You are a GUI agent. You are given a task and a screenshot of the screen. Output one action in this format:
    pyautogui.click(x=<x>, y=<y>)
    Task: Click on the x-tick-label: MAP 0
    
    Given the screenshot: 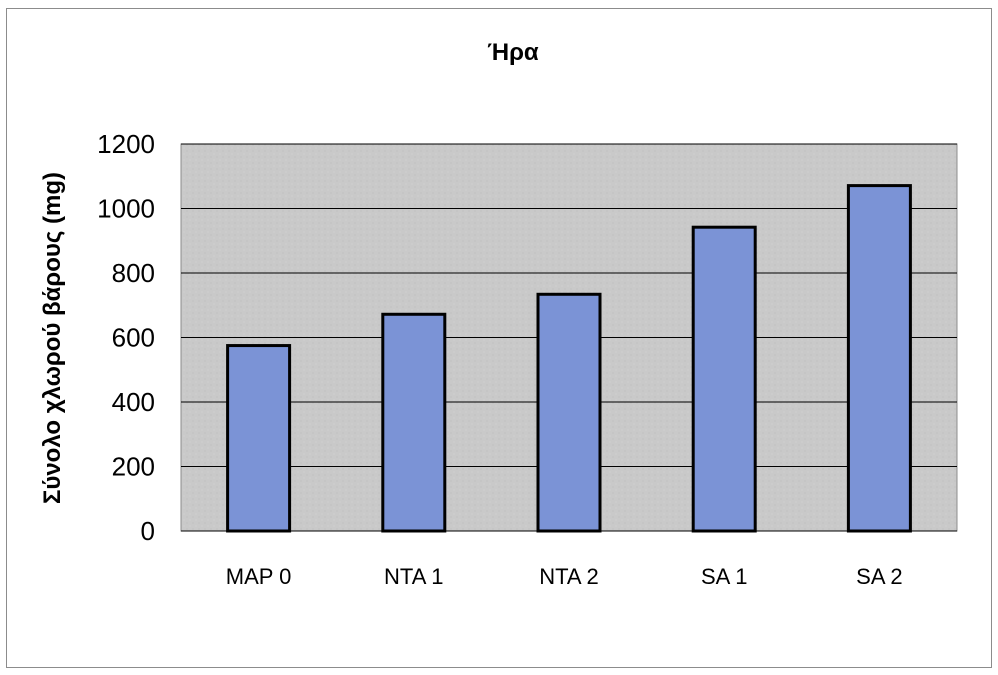 What is the action you would take?
    pyautogui.click(x=259, y=576)
    